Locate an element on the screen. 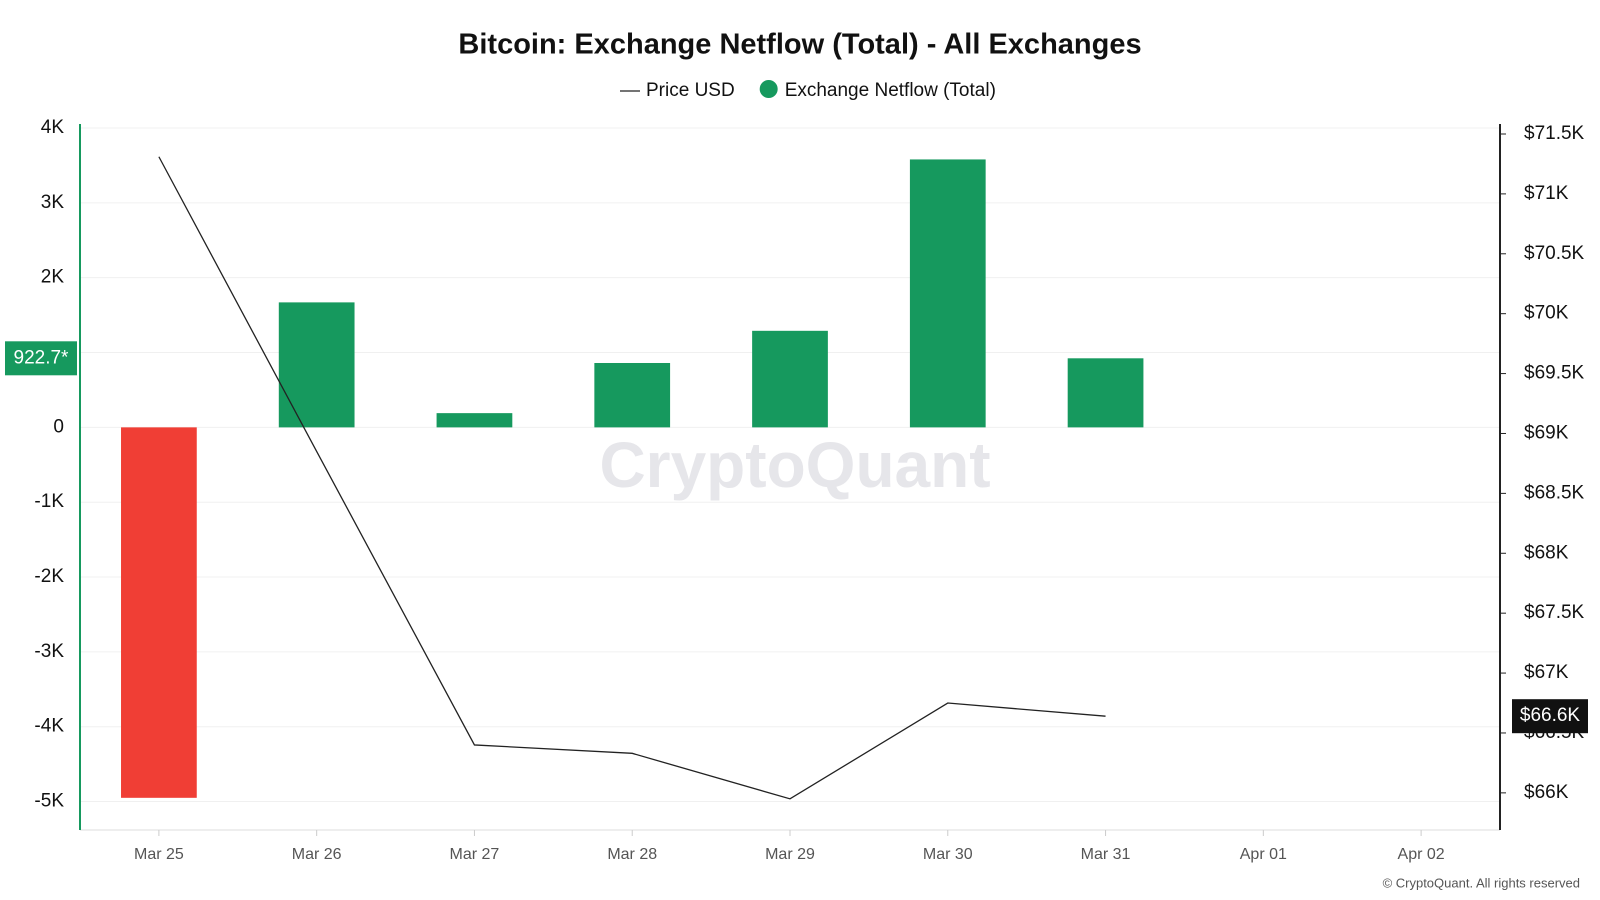 The height and width of the screenshot is (900, 1600). y-tick-label: 2K is located at coordinates (53, 277).